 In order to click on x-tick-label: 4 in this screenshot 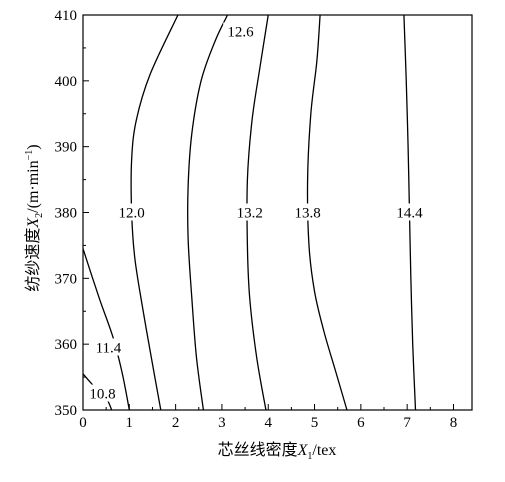, I will do `click(268, 423)`.